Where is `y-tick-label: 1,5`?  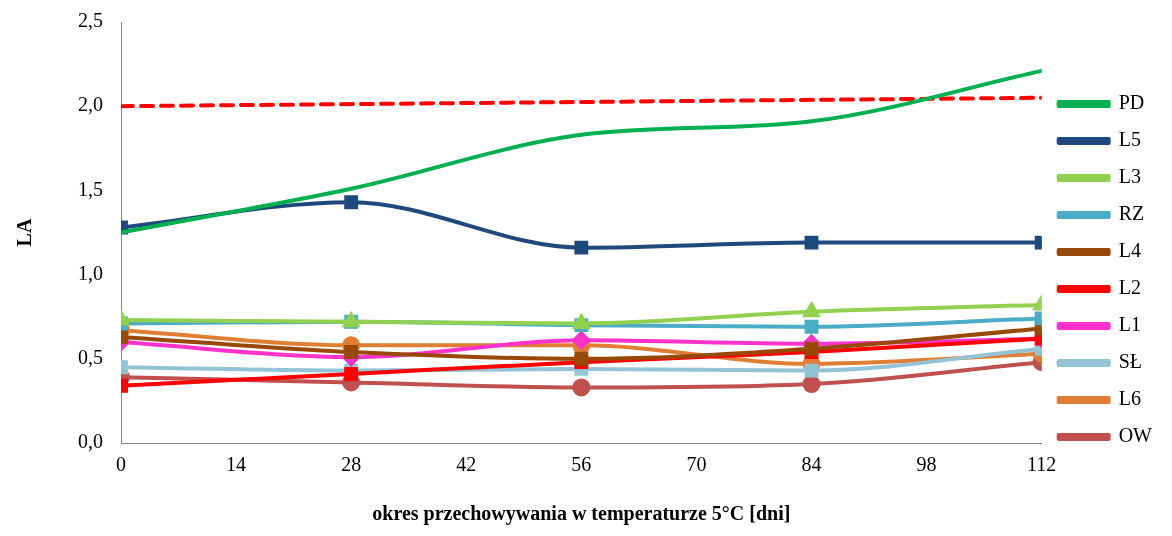 y-tick-label: 1,5 is located at coordinates (90, 188).